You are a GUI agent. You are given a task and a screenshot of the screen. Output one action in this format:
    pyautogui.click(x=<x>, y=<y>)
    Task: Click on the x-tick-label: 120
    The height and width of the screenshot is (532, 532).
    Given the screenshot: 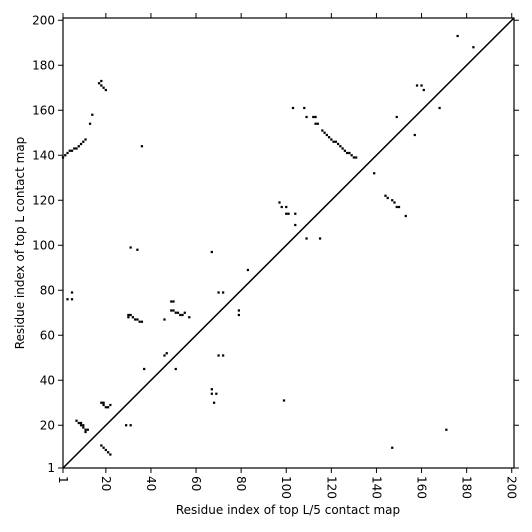 What is the action you would take?
    pyautogui.click(x=331, y=487)
    